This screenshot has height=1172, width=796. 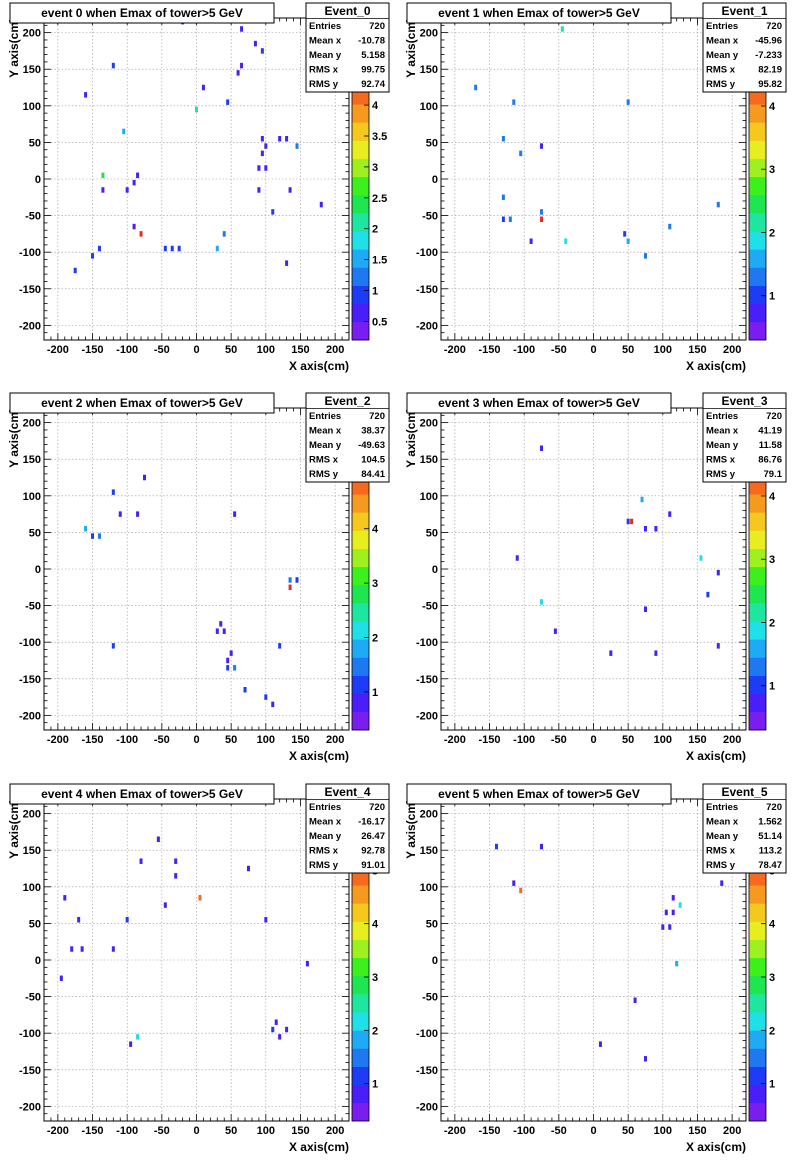 I want to click on stats-value: 86.76, so click(x=770, y=460).